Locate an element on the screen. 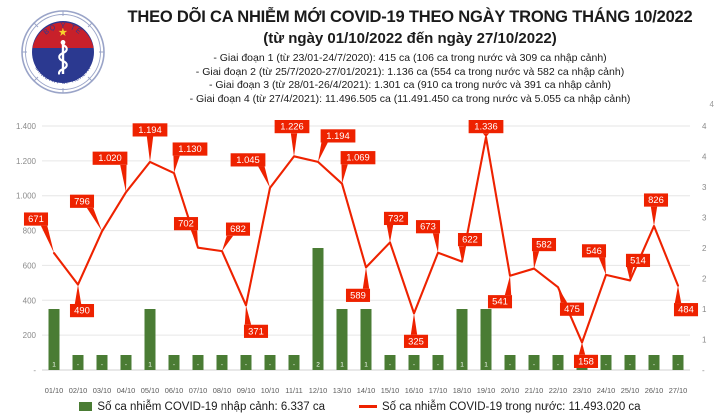  x-axis-tick-label: 22/10 is located at coordinates (558, 390).